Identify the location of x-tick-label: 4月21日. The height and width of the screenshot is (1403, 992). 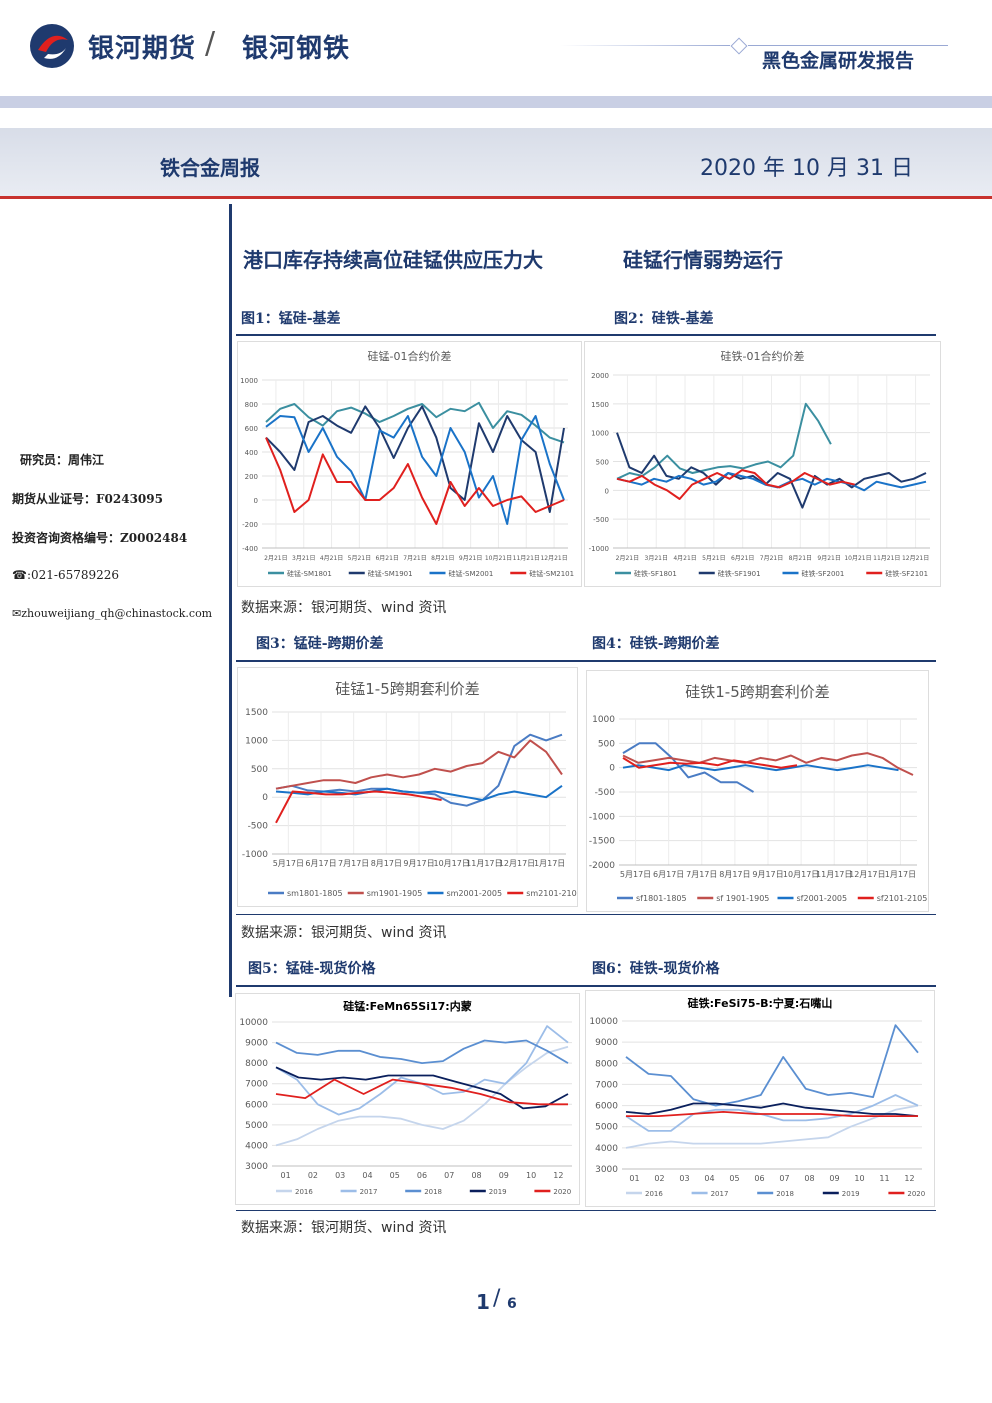
(331, 558).